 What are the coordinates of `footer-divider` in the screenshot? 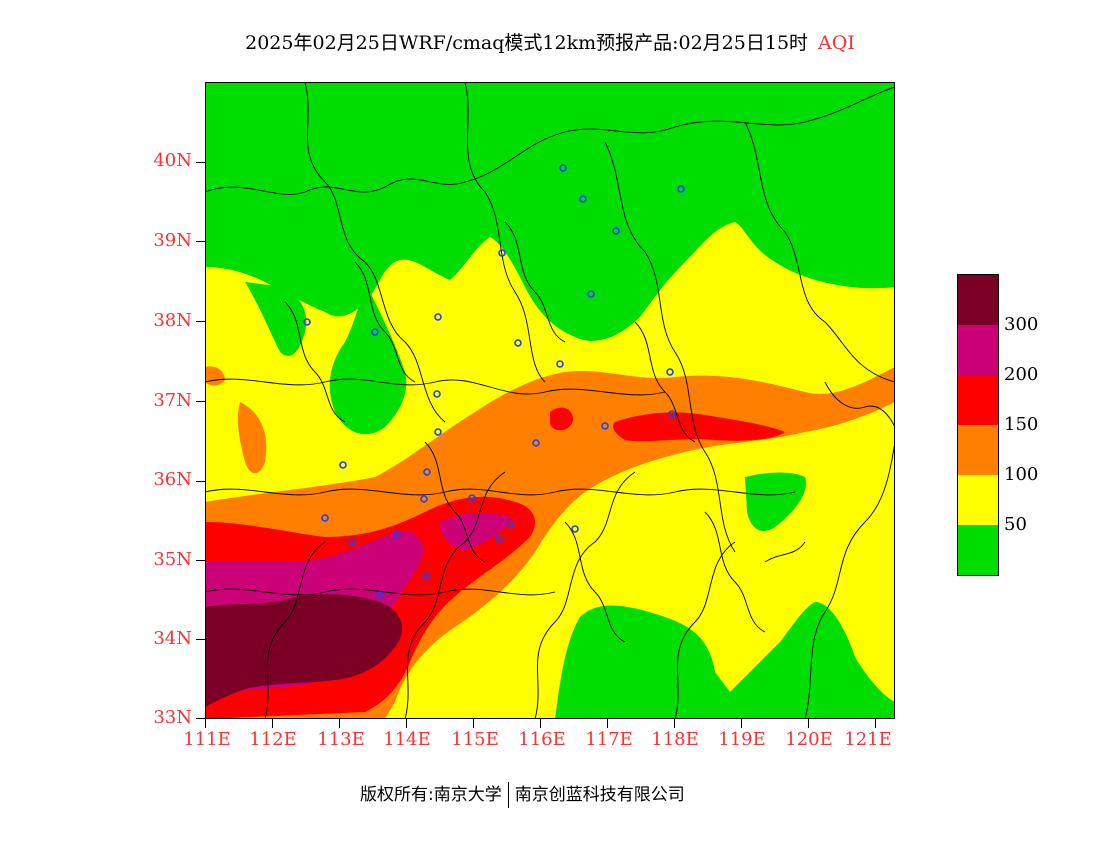 It's located at (508, 795).